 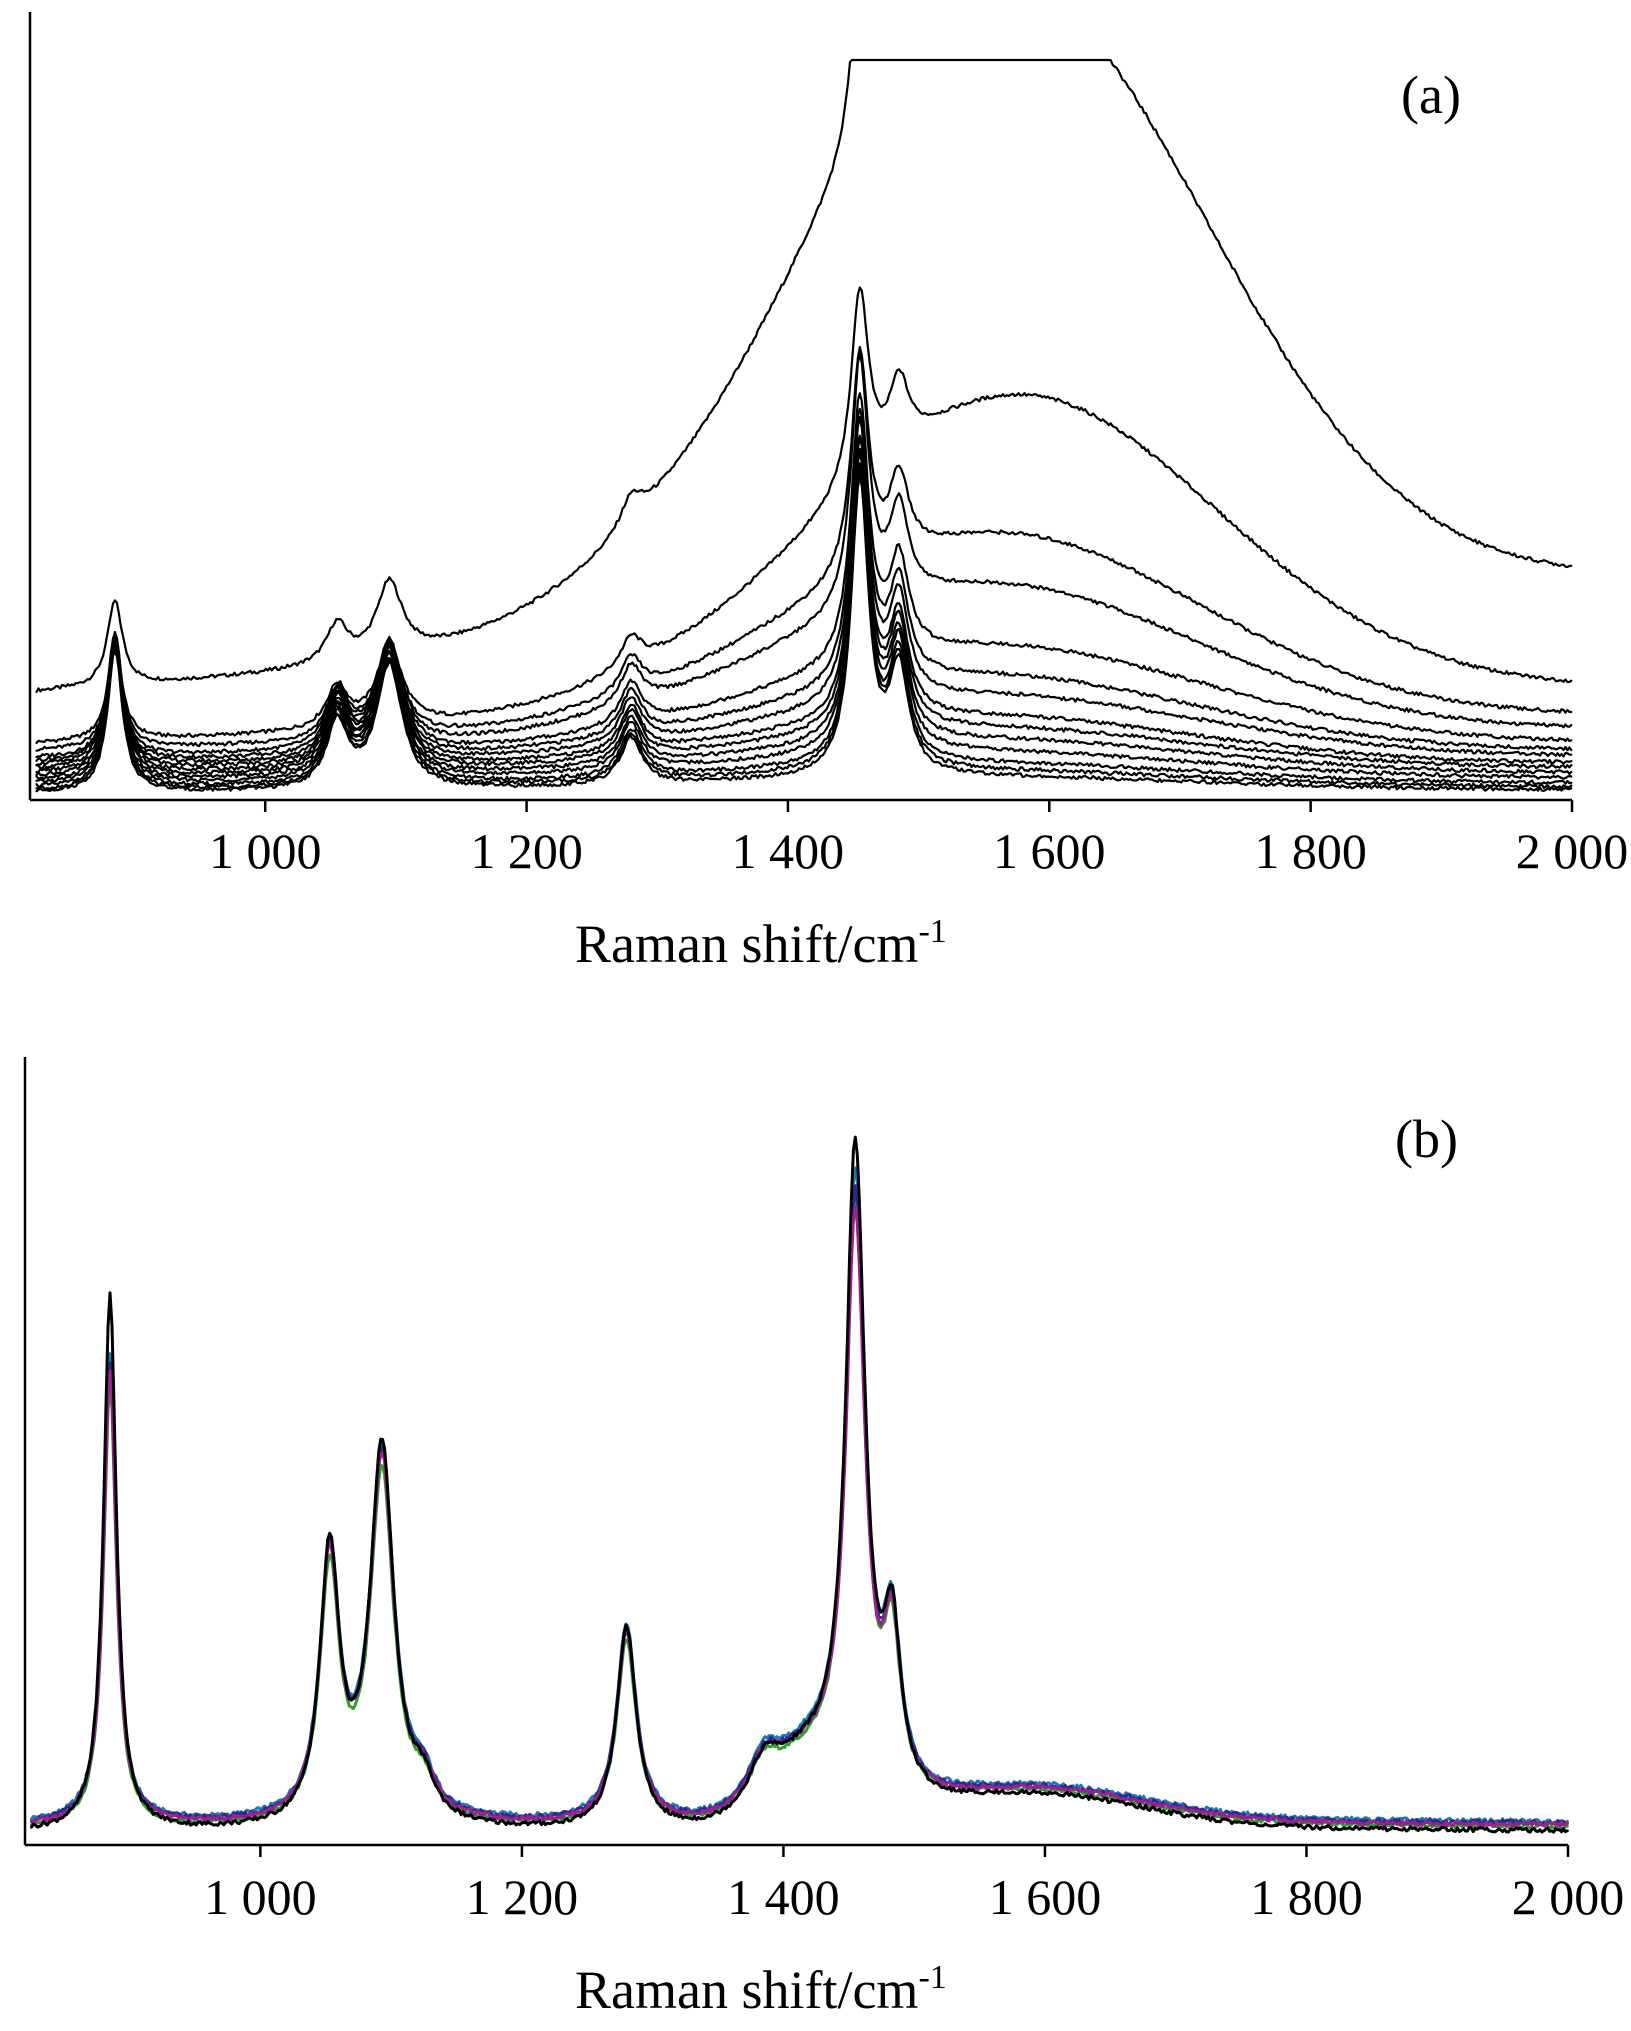 I want to click on panel-a-x-axis-title-sup: -1, so click(x=932, y=931).